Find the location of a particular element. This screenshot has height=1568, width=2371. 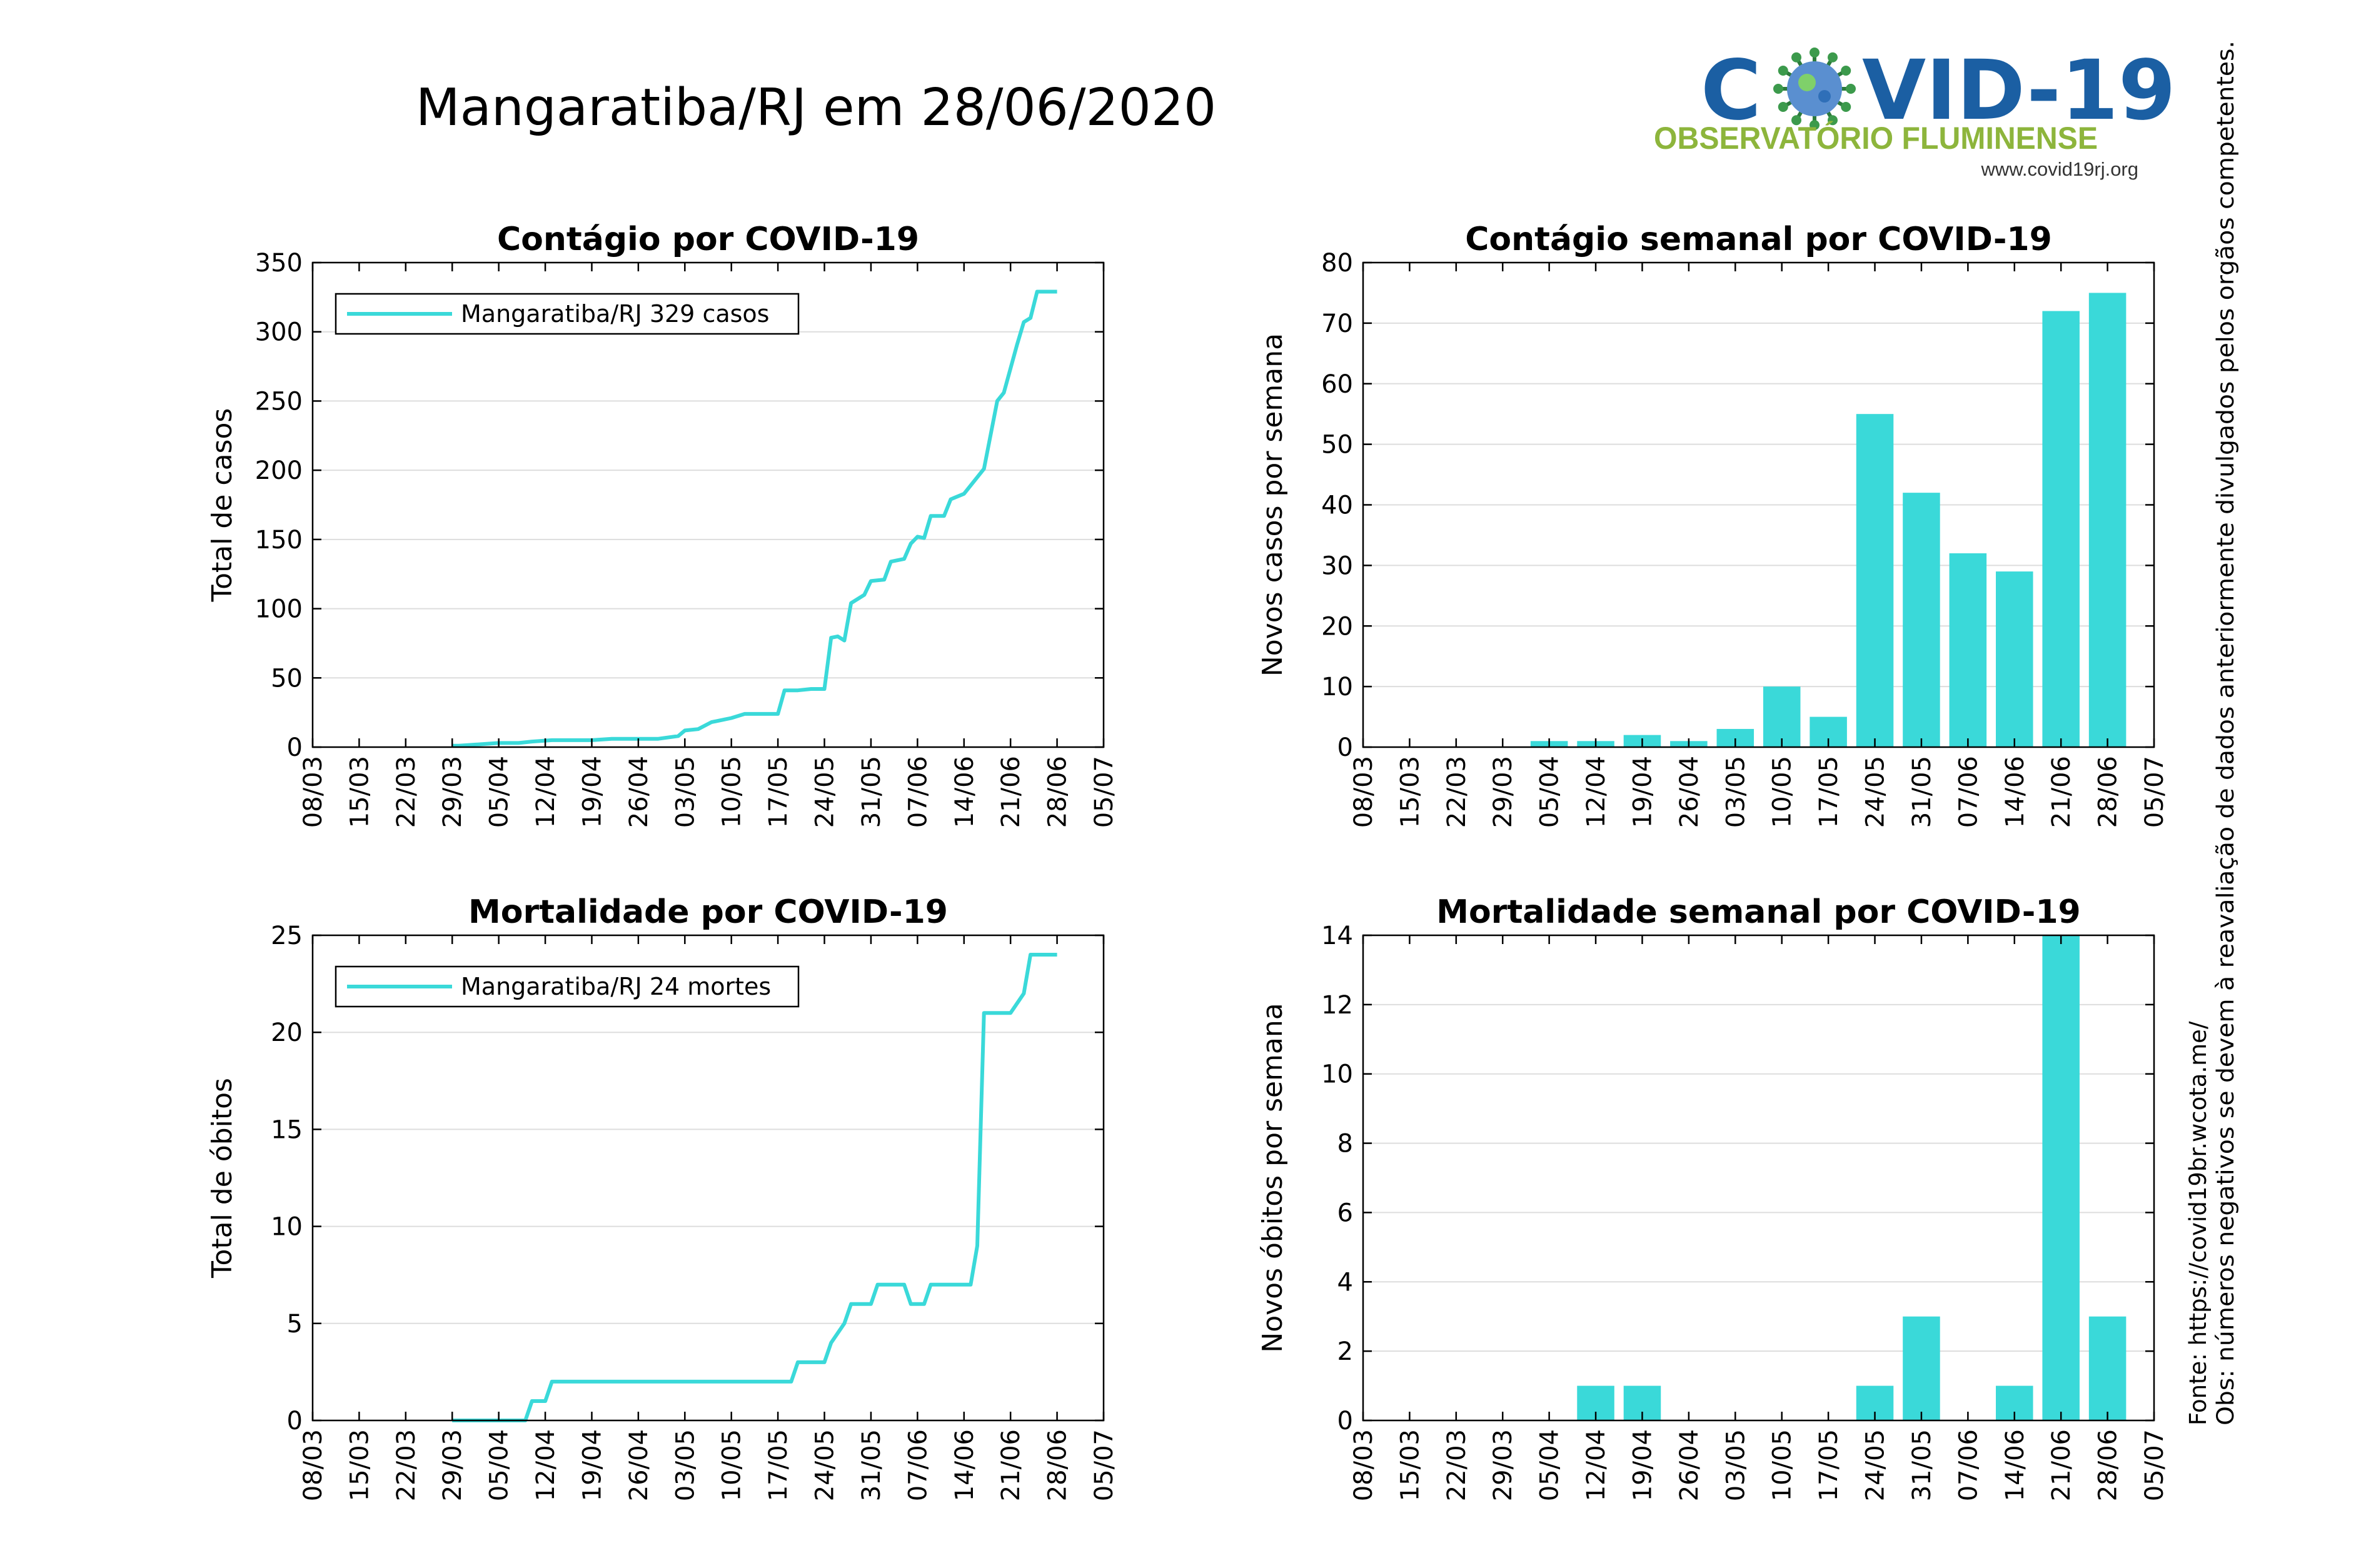

x-tick-label: 21/06 is located at coordinates (1011, 1465).